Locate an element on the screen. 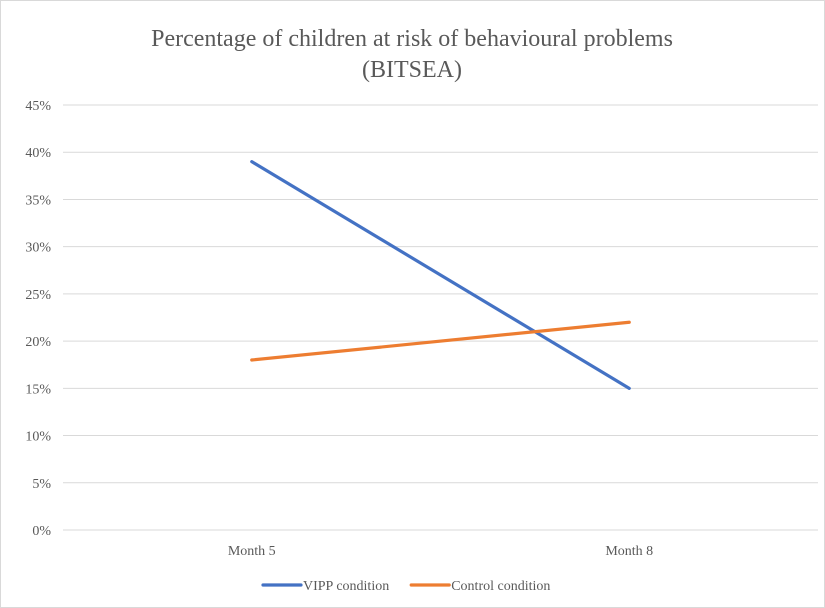 This screenshot has height=608, width=825. y-tick-label: 35% is located at coordinates (38, 200).